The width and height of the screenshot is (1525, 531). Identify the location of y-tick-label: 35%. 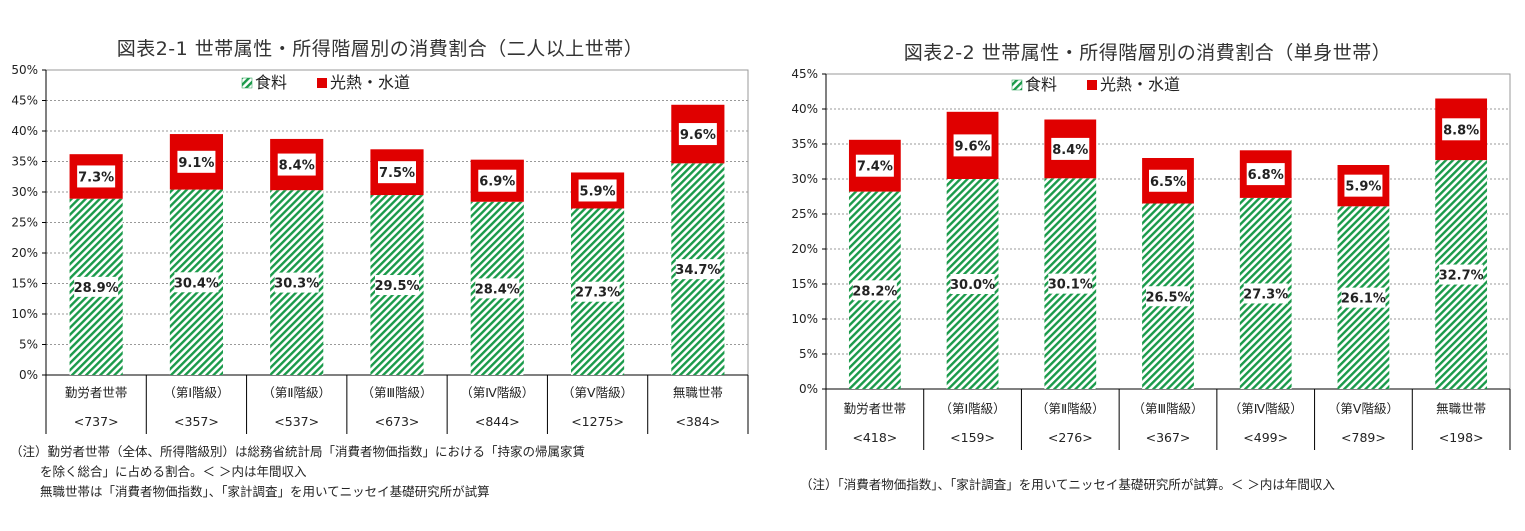
(24, 162).